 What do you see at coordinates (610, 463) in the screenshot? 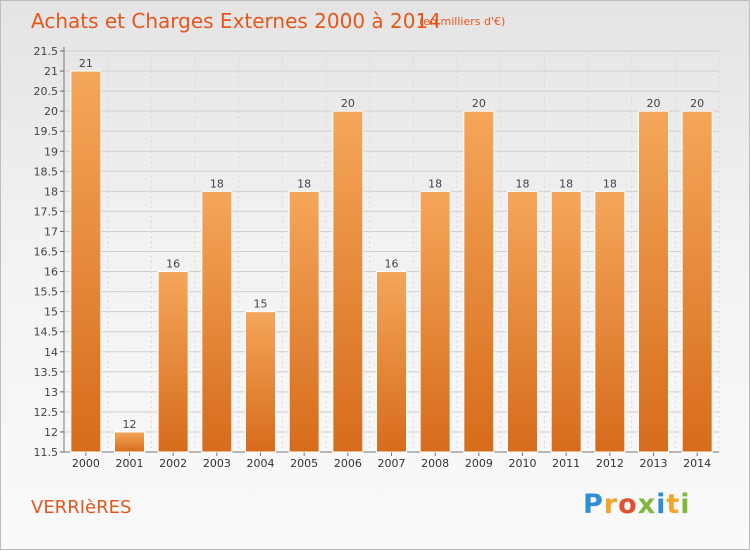
I see `x-tick-label: 2012` at bounding box center [610, 463].